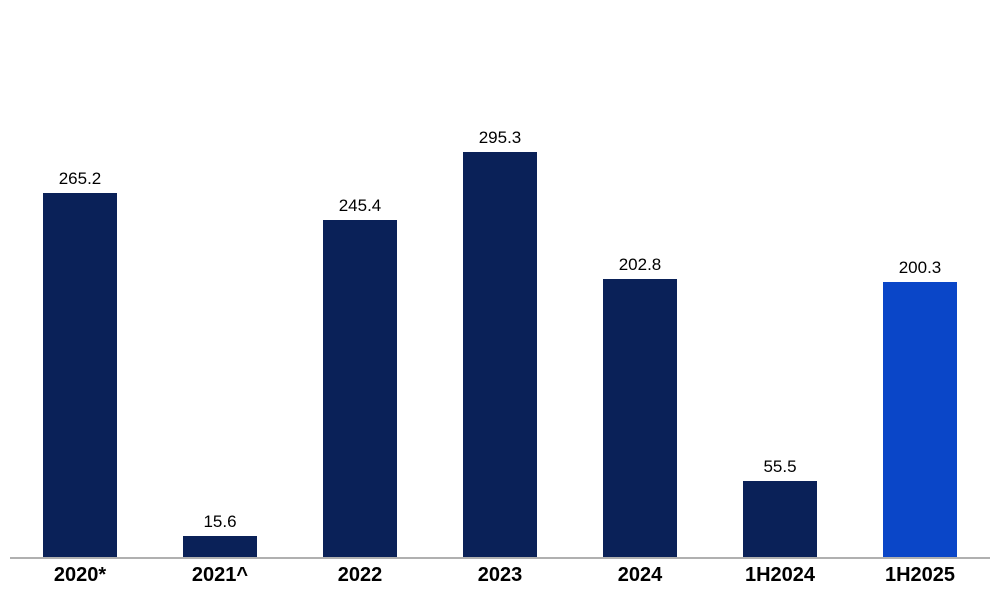  I want to click on bar-value-label: 265.2, so click(80, 178).